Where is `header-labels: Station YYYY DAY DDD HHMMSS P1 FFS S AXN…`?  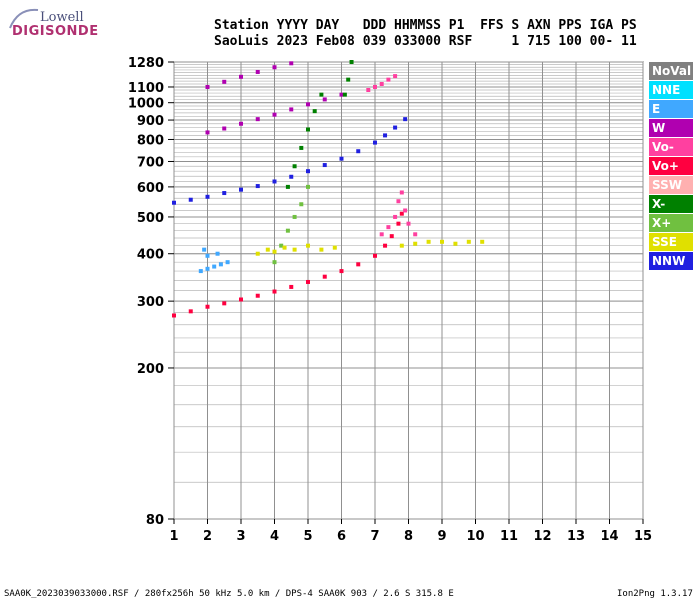
header-labels: Station YYYY DAY DDD HHMMSS P1 FFS S AXN… is located at coordinates (425, 25).